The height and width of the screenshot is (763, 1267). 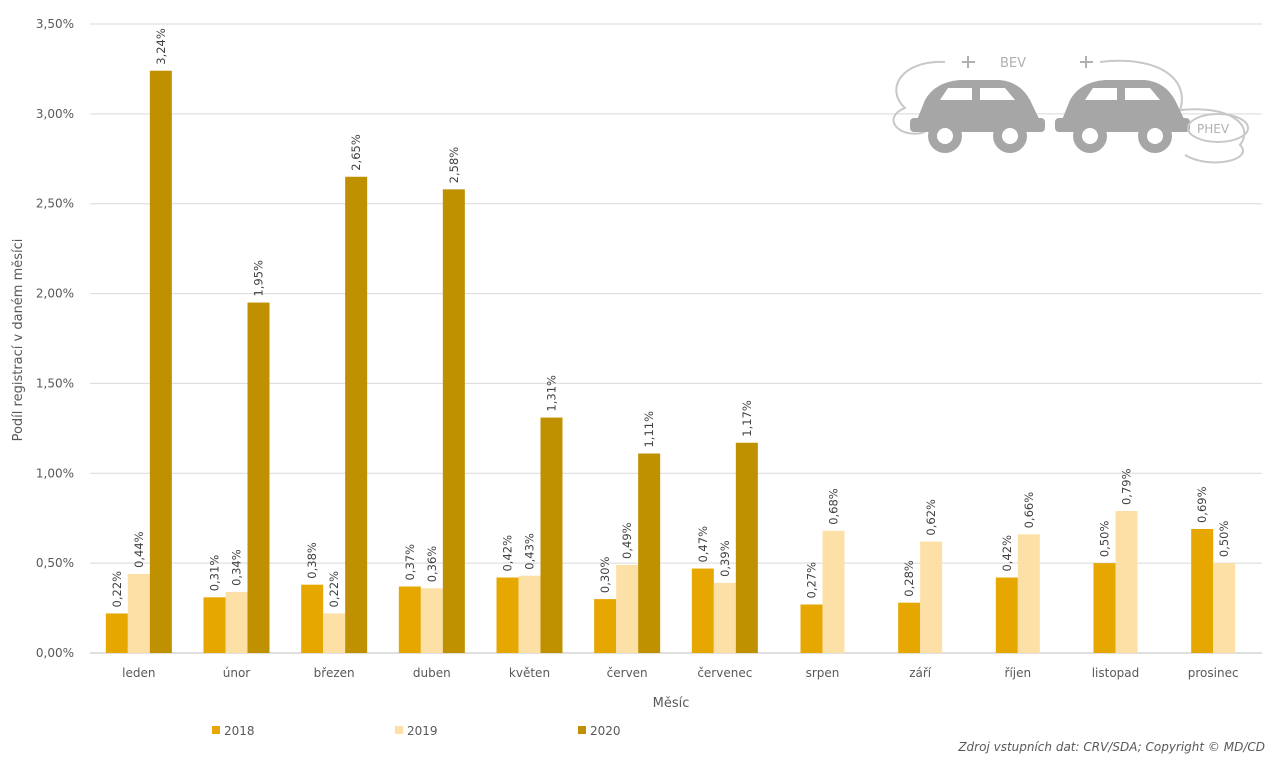 I want to click on data-label: 0,49%, so click(x=627, y=540).